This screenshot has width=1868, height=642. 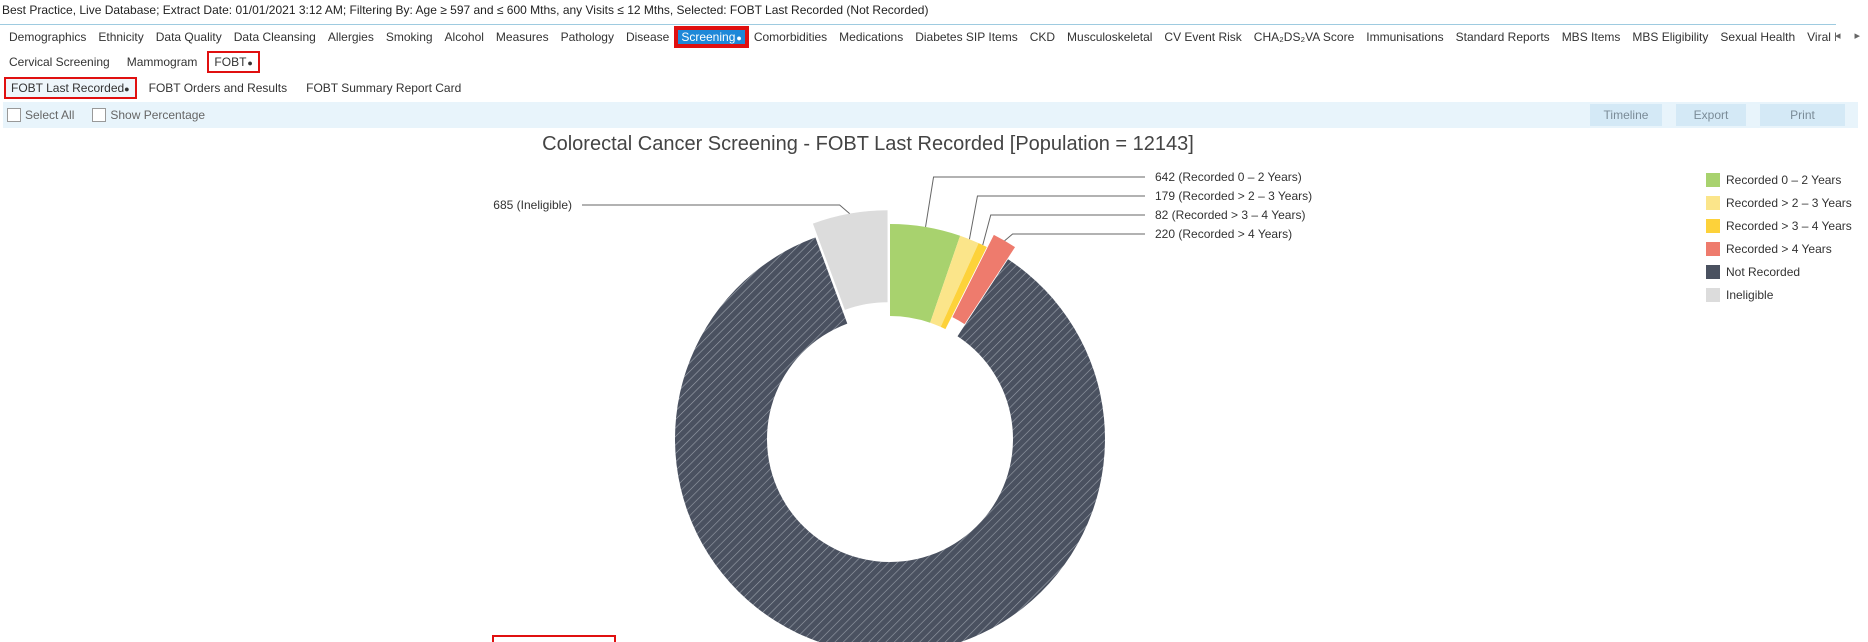 I want to click on slice-ineligible, so click(x=850, y=260).